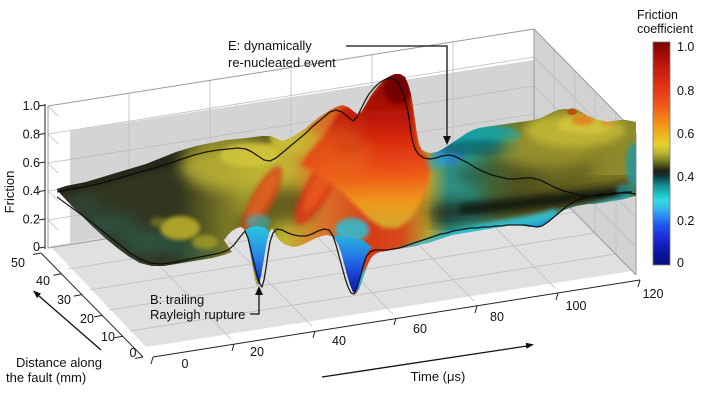  I want to click on annotation-b-line1: B: trailing, so click(177, 299).